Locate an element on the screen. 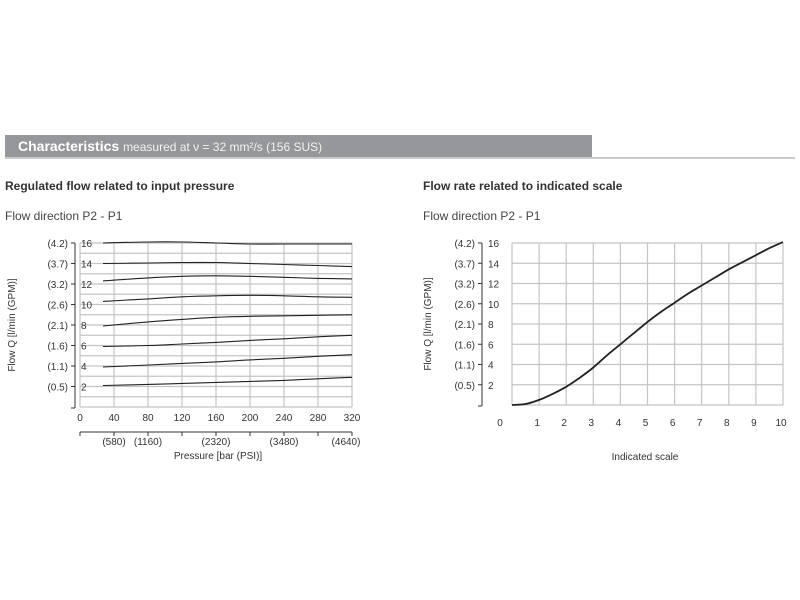  x-tick-label: 80 is located at coordinates (148, 418).